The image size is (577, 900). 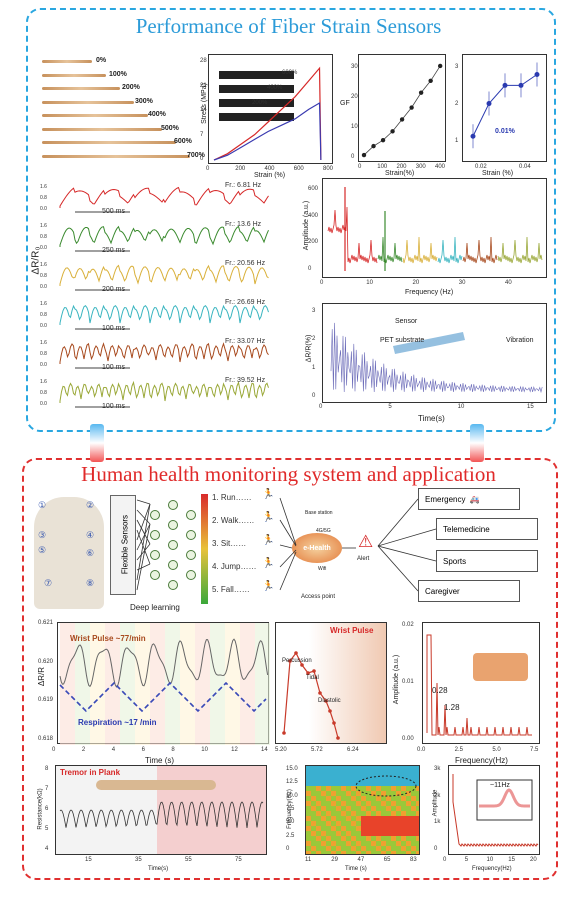 I want to click on flexible-sensors-box: Flexible Sensors, so click(x=123, y=545).